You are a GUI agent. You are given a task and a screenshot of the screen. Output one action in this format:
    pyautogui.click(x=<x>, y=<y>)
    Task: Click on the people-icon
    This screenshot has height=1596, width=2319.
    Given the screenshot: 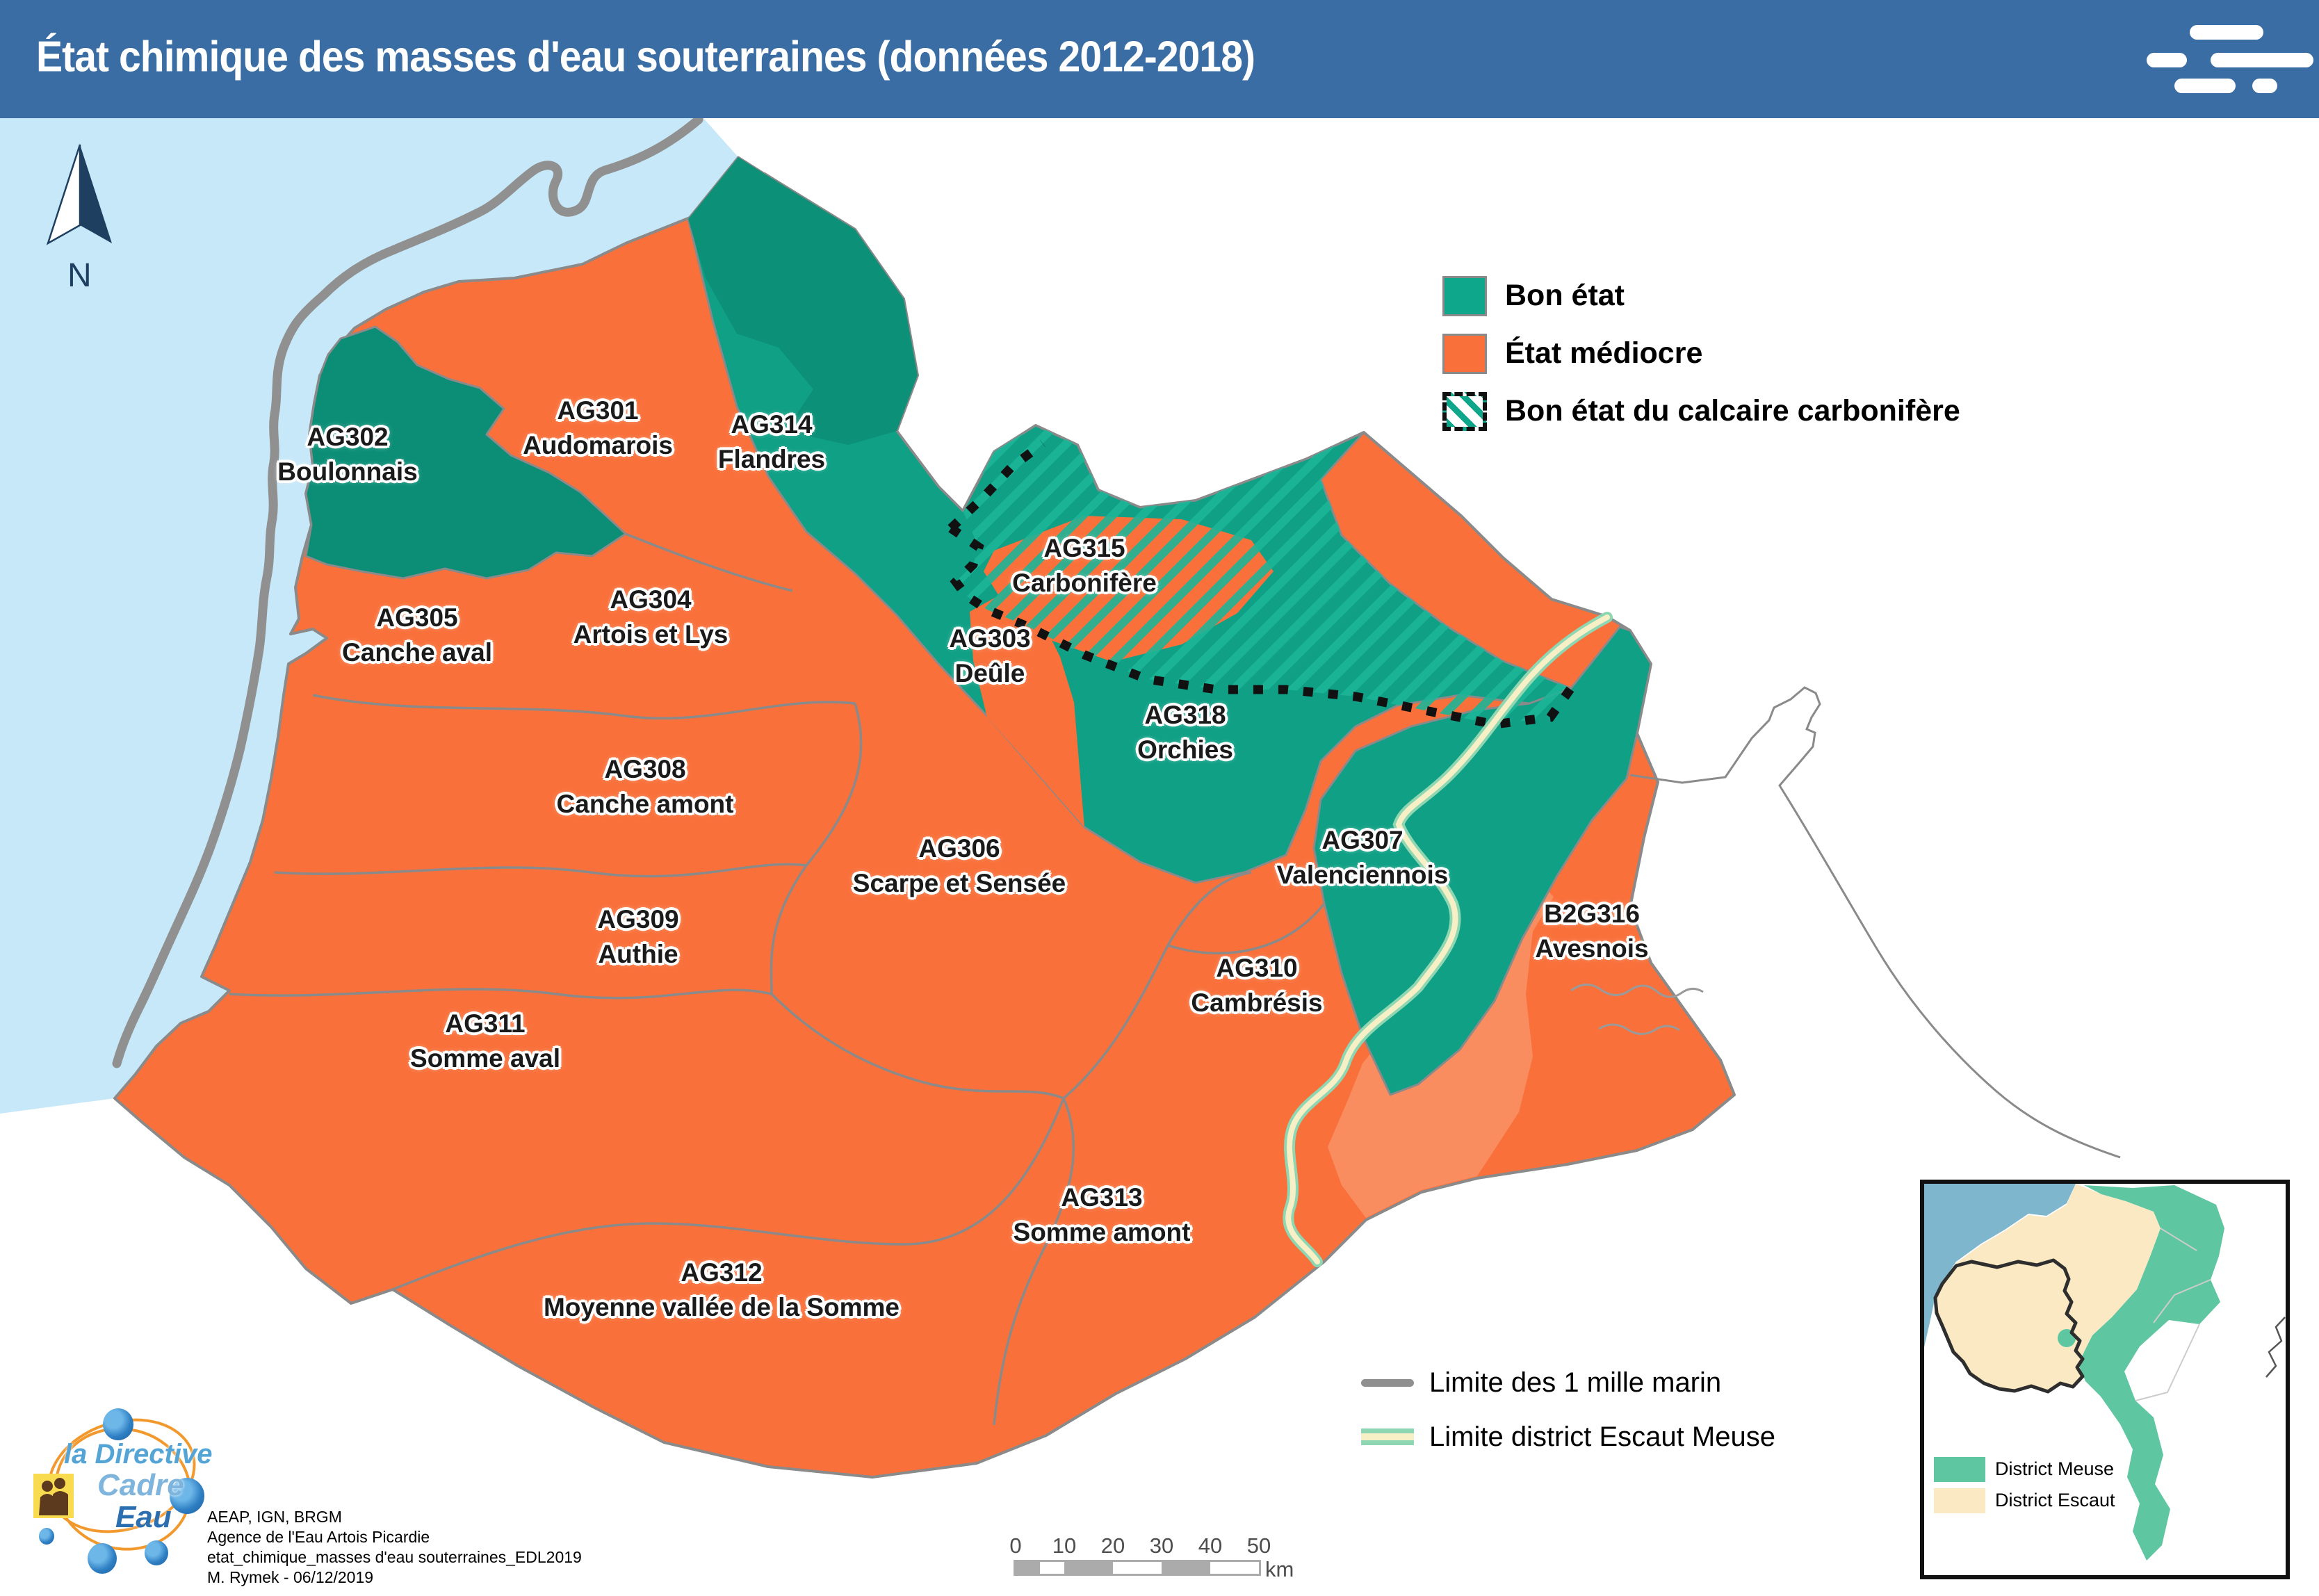 What is the action you would take?
    pyautogui.click(x=54, y=1496)
    